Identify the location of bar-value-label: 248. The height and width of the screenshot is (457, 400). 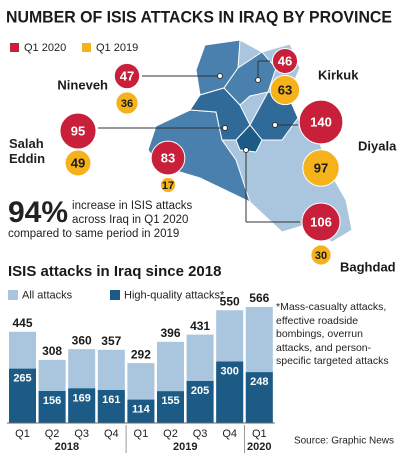
(259, 382).